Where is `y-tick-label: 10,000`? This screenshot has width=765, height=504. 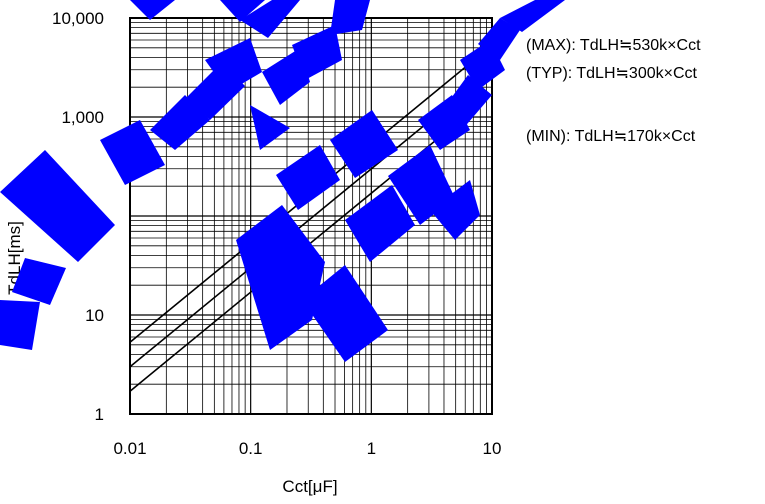
y-tick-label: 10,000 is located at coordinates (78, 18).